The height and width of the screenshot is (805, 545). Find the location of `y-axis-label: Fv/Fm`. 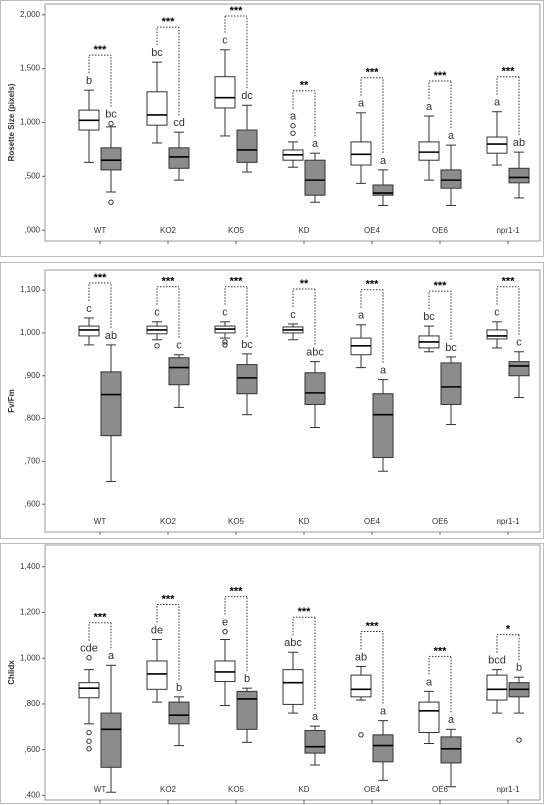

y-axis-label: Fv/Fm is located at coordinates (11, 401).